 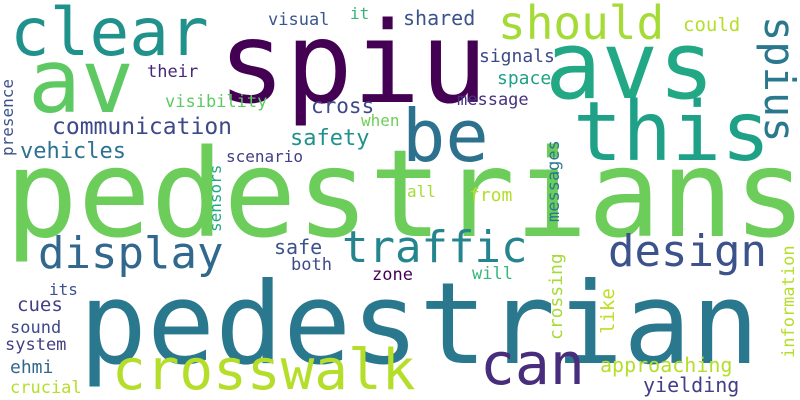 What do you see at coordinates (789, 301) in the screenshot?
I see `word-information: information` at bounding box center [789, 301].